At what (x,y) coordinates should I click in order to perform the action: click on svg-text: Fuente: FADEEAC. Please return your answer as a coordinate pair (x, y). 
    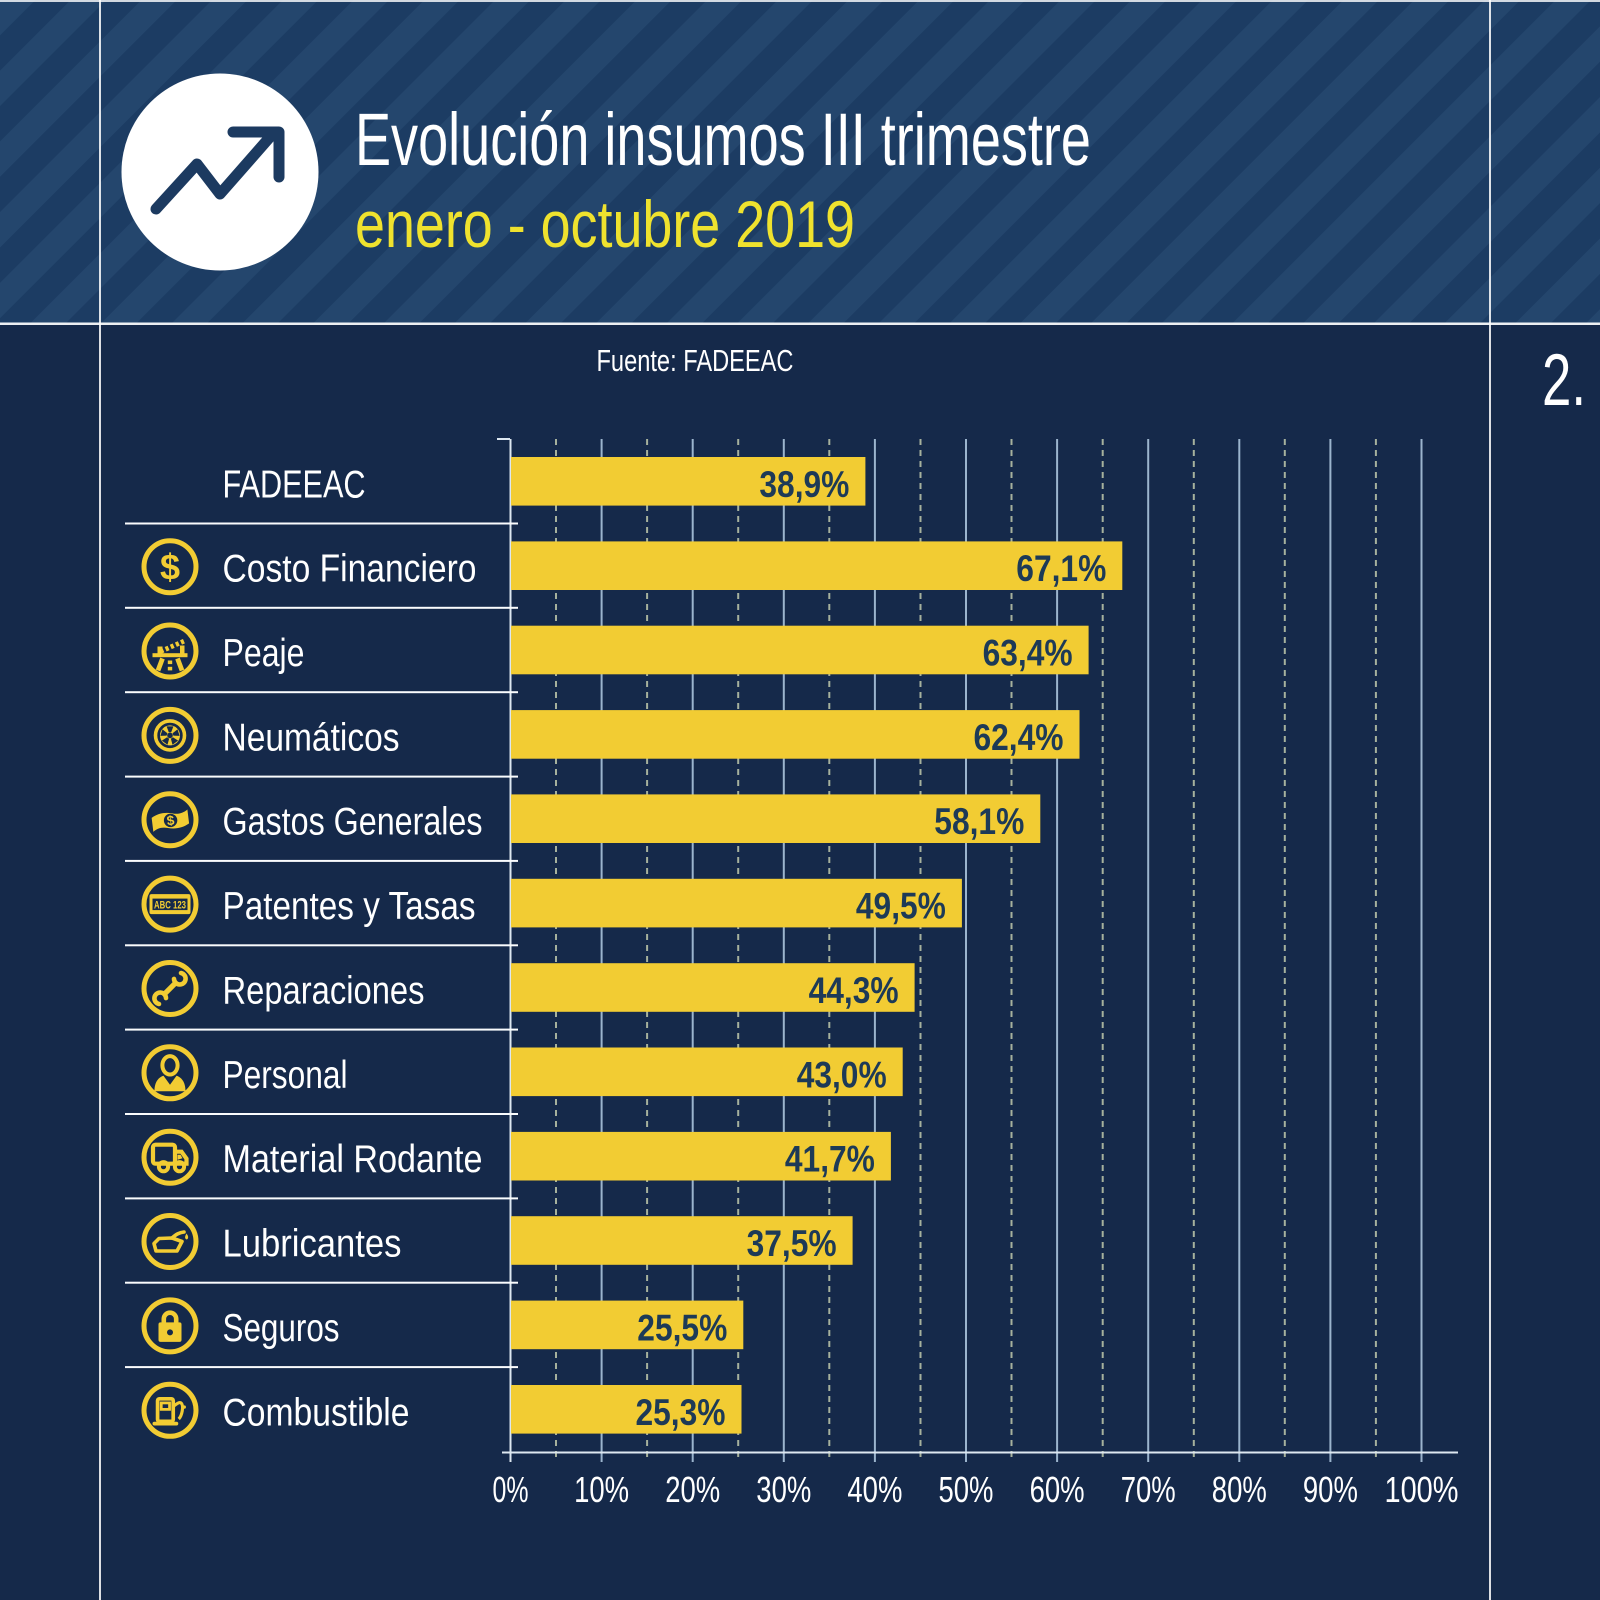
    Looking at the image, I should click on (695, 360).